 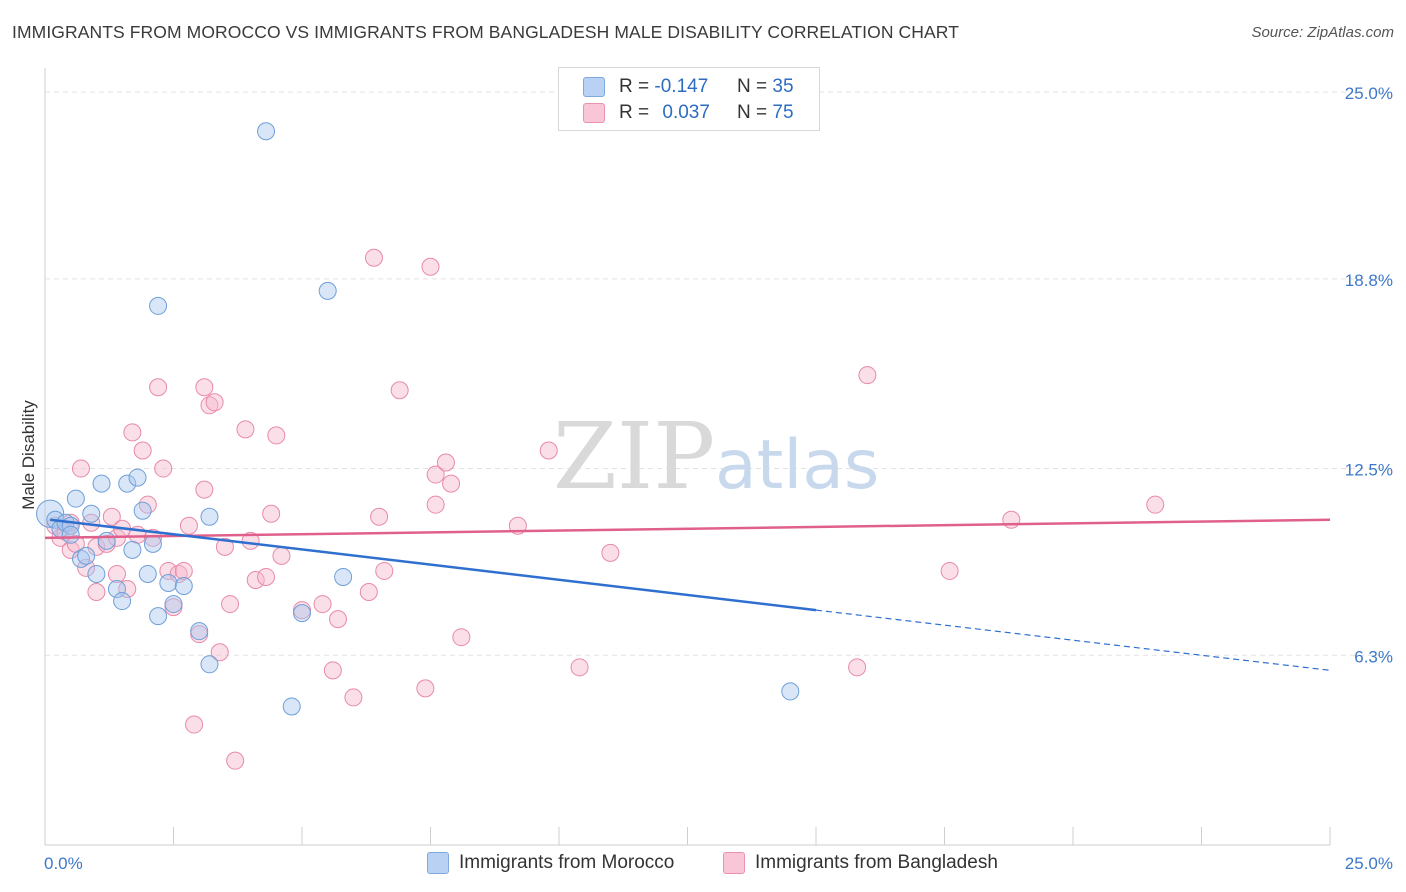 What do you see at coordinates (1073, 640) in the screenshot?
I see `morocco-trend-extension` at bounding box center [1073, 640].